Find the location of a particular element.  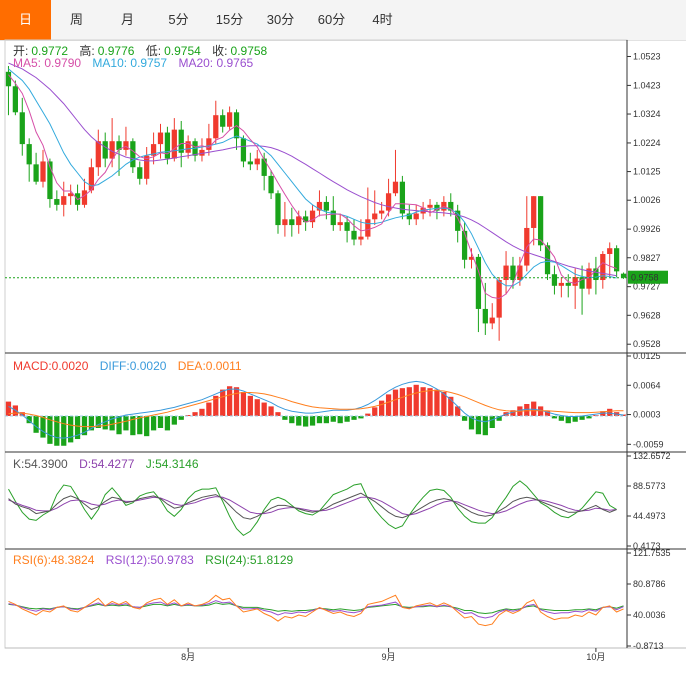

ma20-value: MA20: 0.9765 is located at coordinates (216, 63).